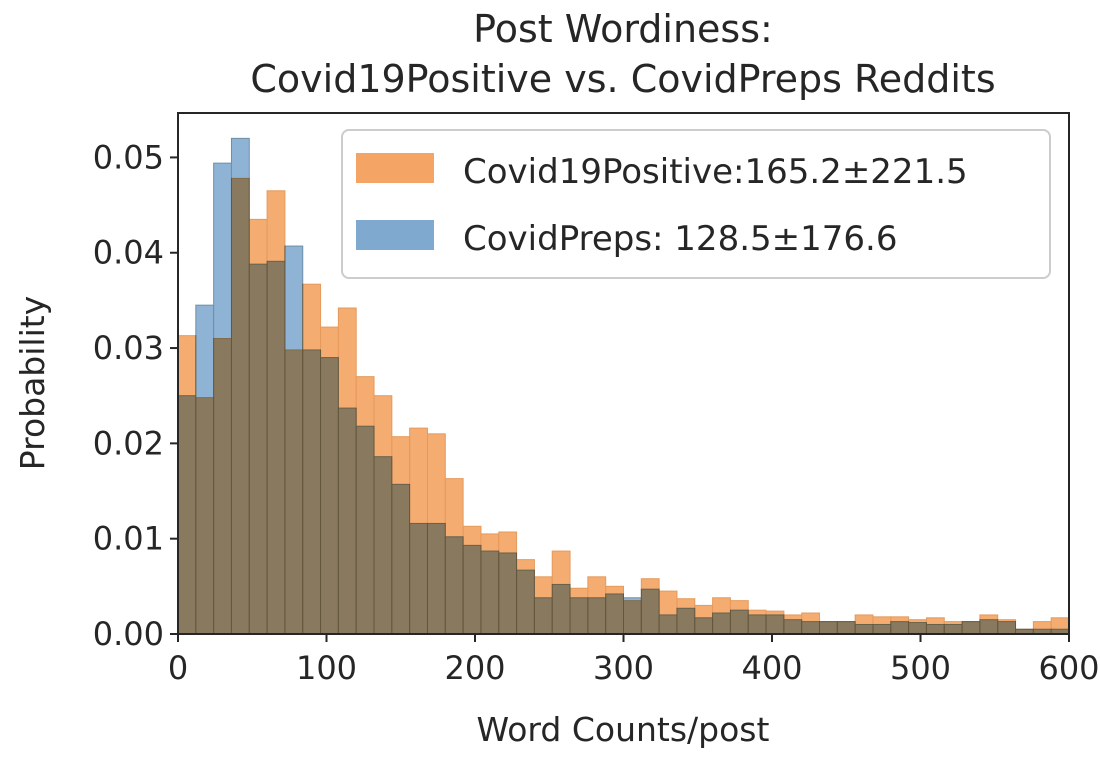 This screenshot has height=760, width=1100. What do you see at coordinates (715, 172) in the screenshot?
I see `legend-label-covid19positive: Covid19Positive:165.2±221.5` at bounding box center [715, 172].